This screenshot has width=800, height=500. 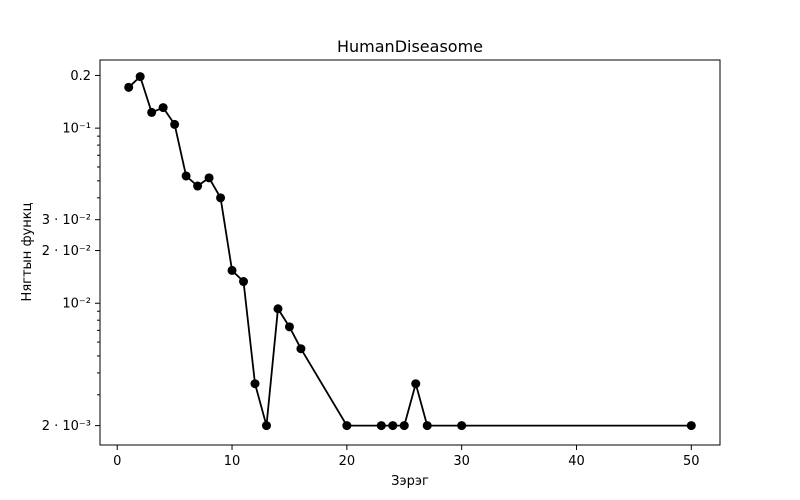 What do you see at coordinates (576, 461) in the screenshot?
I see `x-tick-label: 40` at bounding box center [576, 461].